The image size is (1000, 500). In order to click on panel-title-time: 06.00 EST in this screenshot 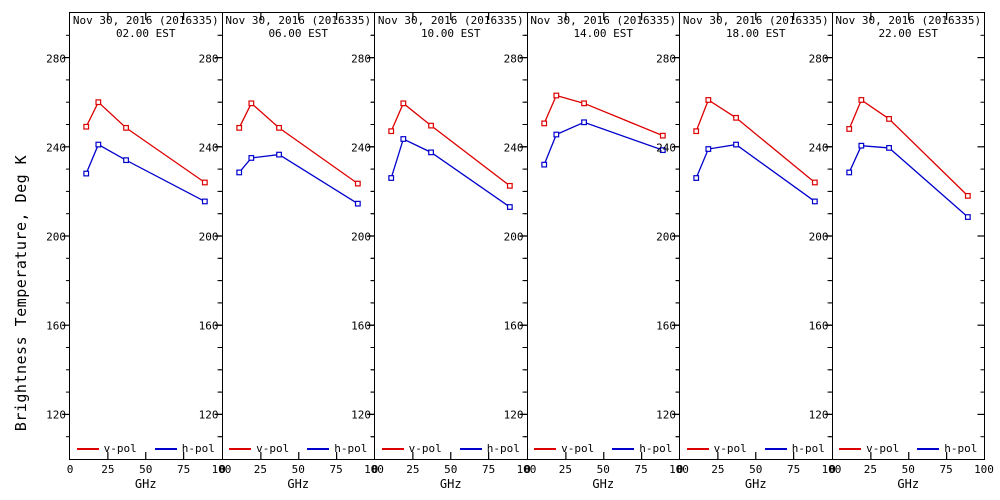, I will do `click(298, 33)`.